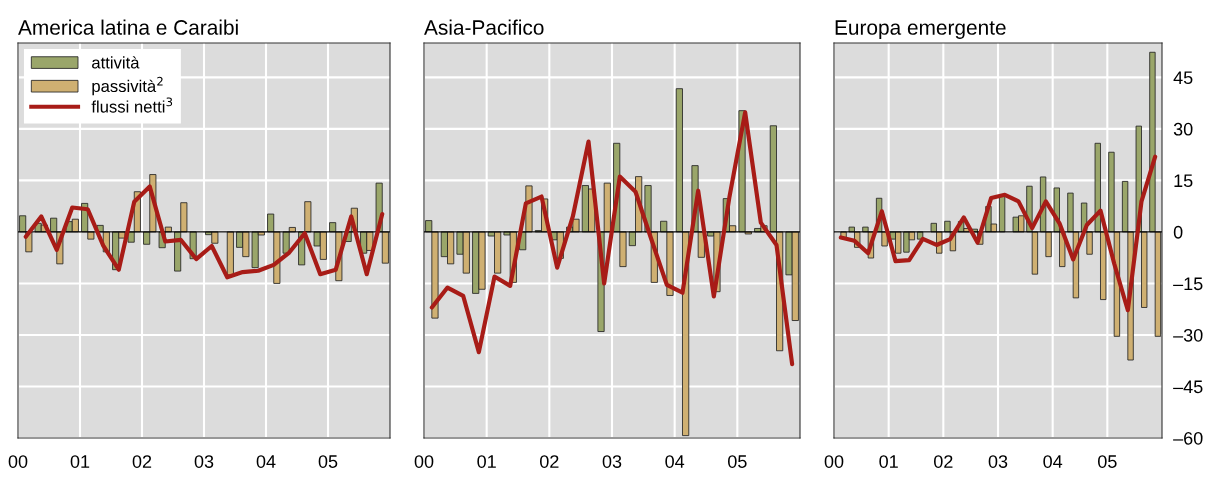 The width and height of the screenshot is (1216, 480). I want to click on y-tick-label: –60, so click(1188, 438).